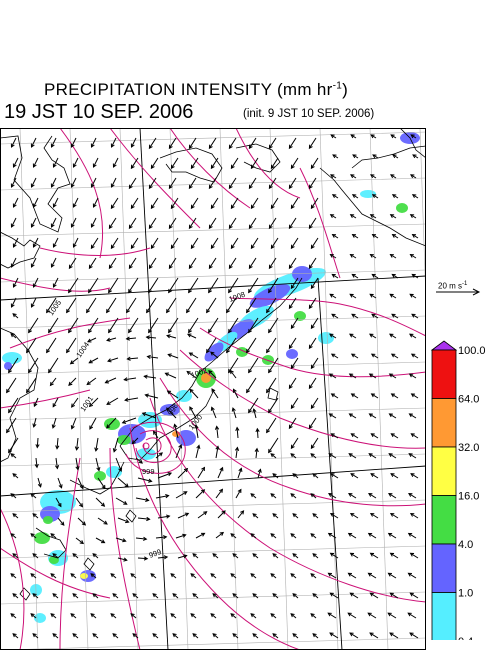 The height and width of the screenshot is (650, 500). What do you see at coordinates (99, 112) in the screenshot?
I see `valid-time: 19 JST 10 SEP. 2006` at bounding box center [99, 112].